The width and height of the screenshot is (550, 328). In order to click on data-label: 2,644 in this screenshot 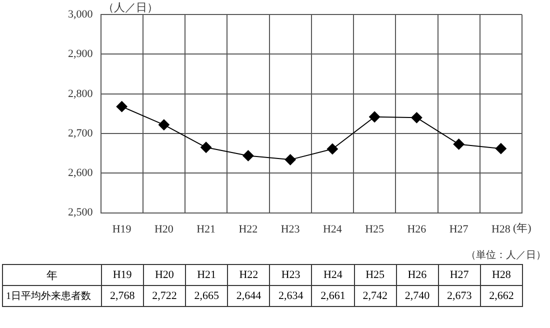, I will do `click(249, 296)`.